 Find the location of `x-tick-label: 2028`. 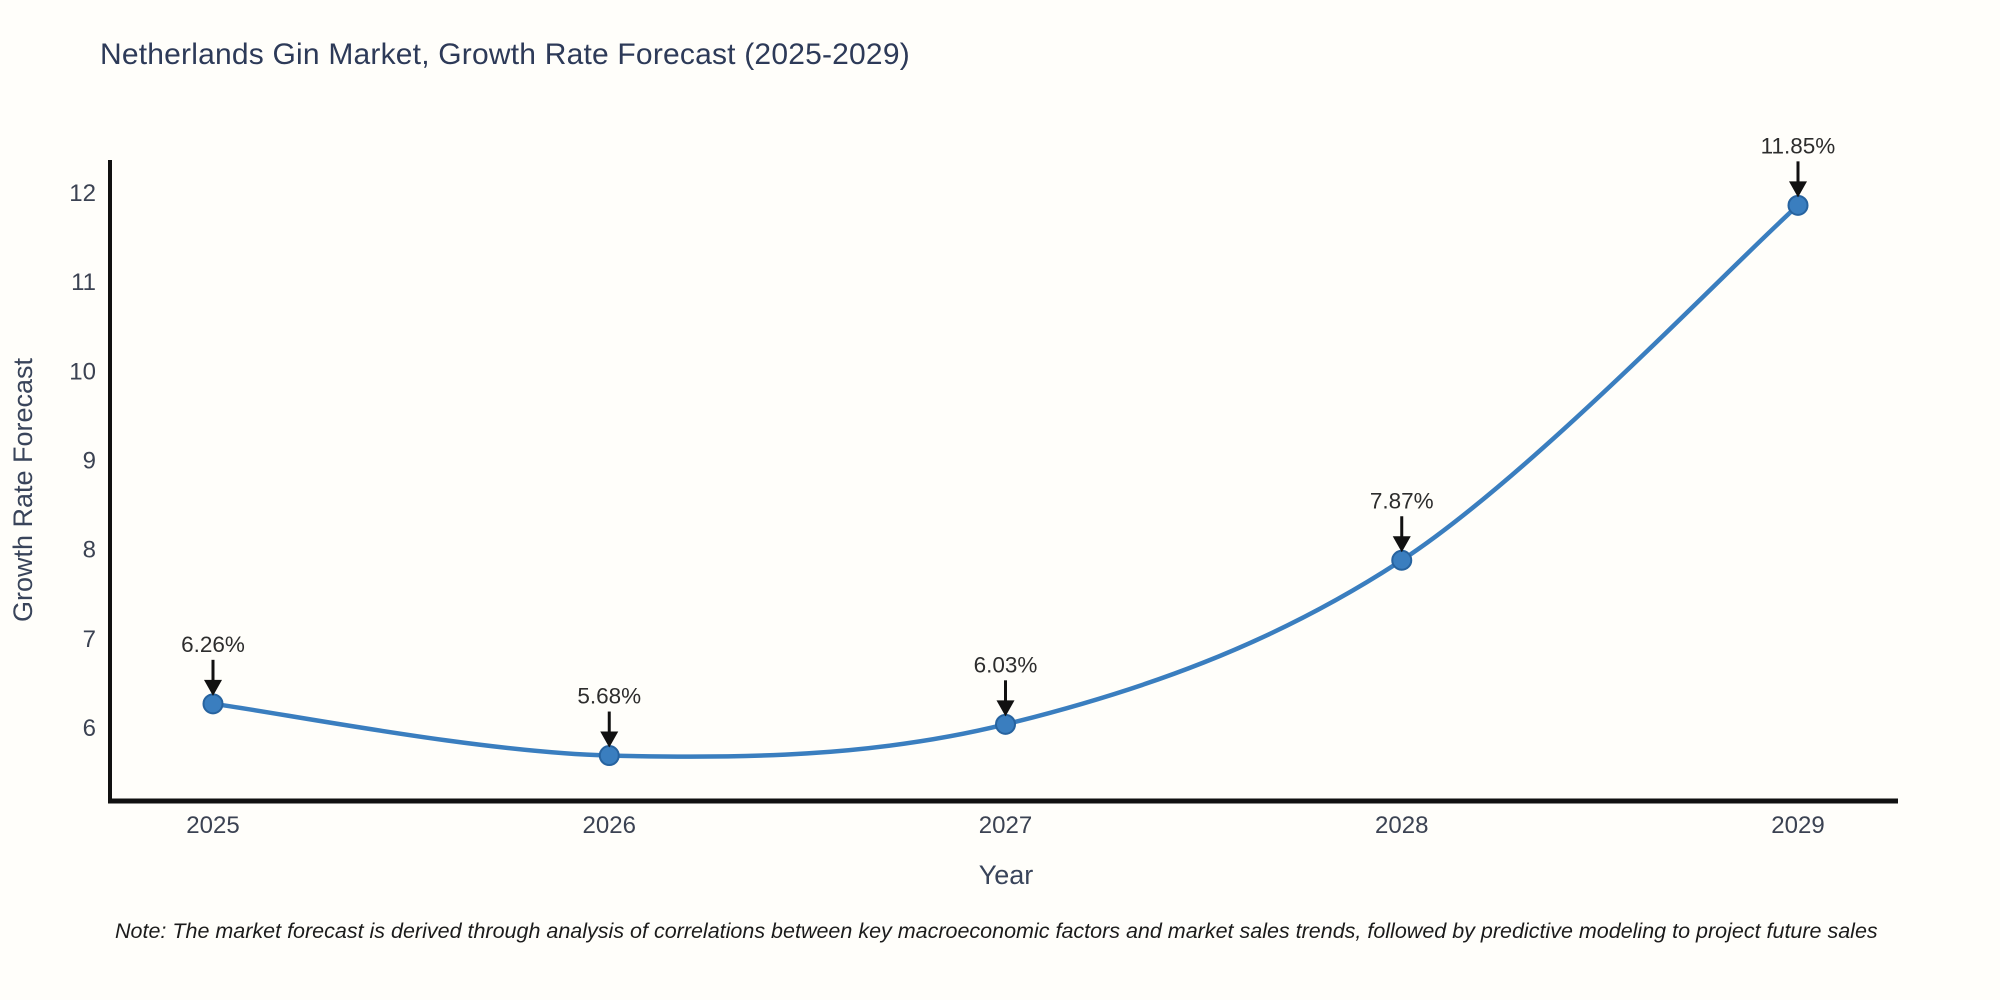

x-tick-label: 2028 is located at coordinates (1401, 825).